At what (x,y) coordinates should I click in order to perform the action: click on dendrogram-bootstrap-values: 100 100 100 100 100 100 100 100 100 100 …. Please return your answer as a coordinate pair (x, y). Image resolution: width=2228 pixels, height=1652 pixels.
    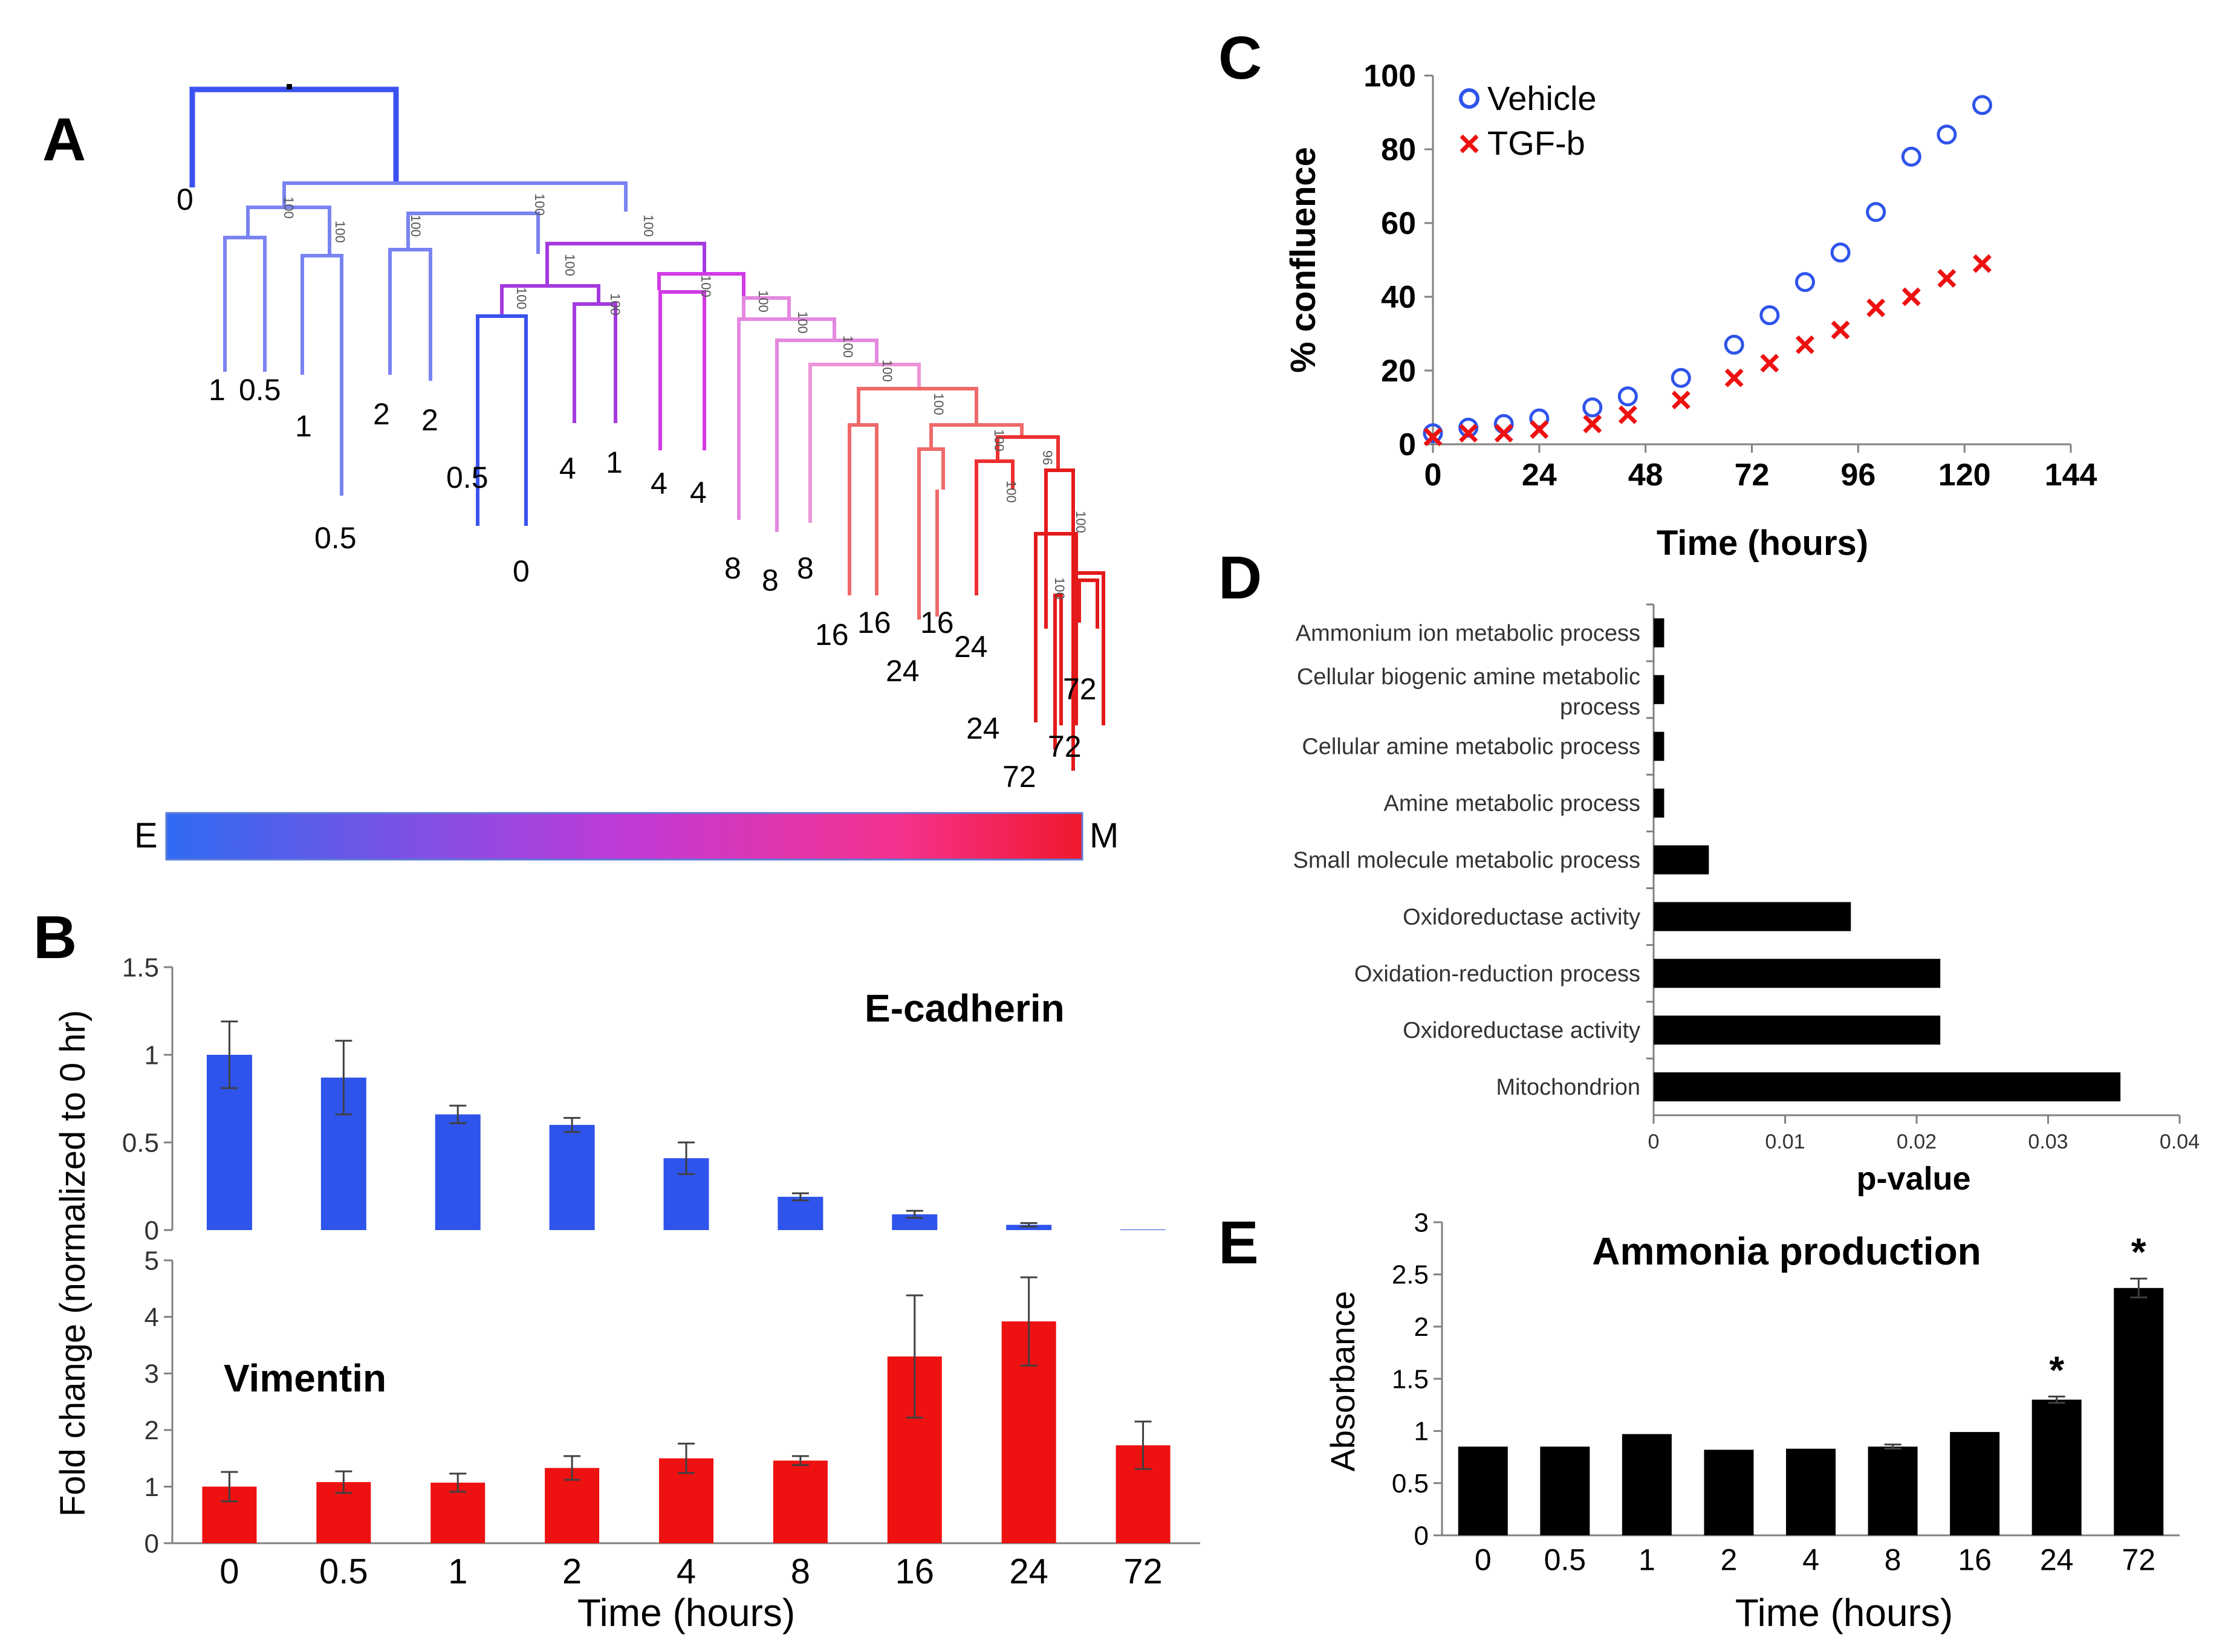
    Looking at the image, I should click on (685, 396).